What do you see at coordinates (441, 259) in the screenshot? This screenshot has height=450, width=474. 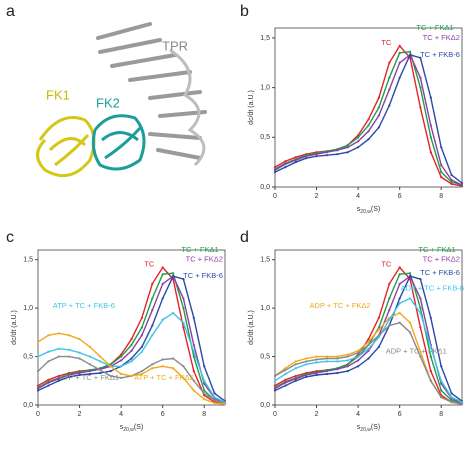 I see `series-label: TC + FKΔ2` at bounding box center [441, 259].